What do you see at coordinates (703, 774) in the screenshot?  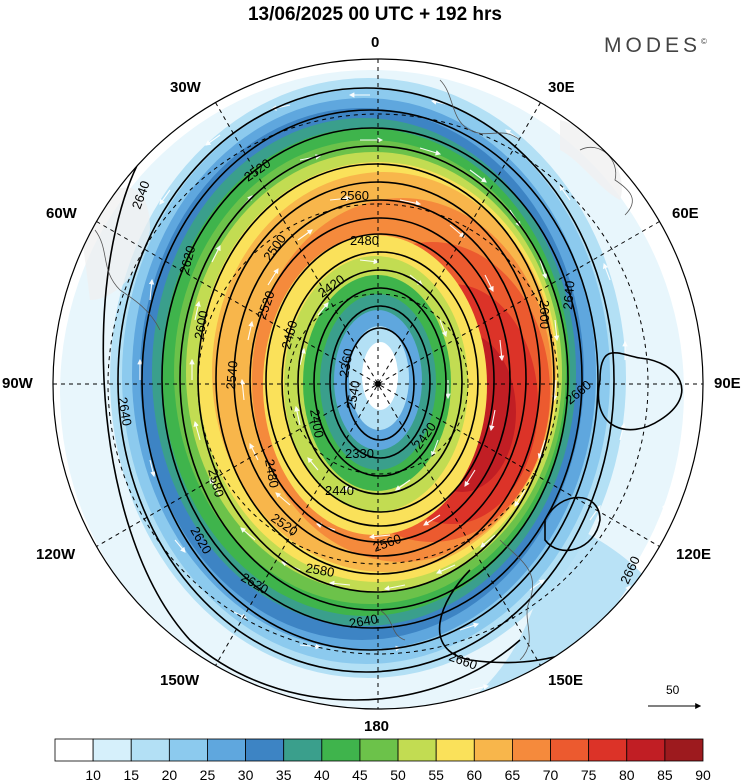 I see `colorbar-tick-label: 90` at bounding box center [703, 774].